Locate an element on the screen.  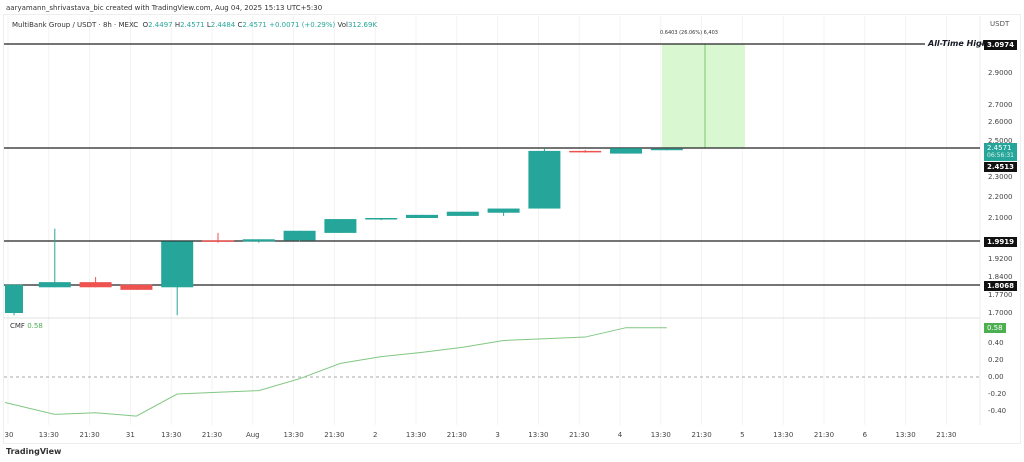
time-tick: 4 is located at coordinates (620, 435).